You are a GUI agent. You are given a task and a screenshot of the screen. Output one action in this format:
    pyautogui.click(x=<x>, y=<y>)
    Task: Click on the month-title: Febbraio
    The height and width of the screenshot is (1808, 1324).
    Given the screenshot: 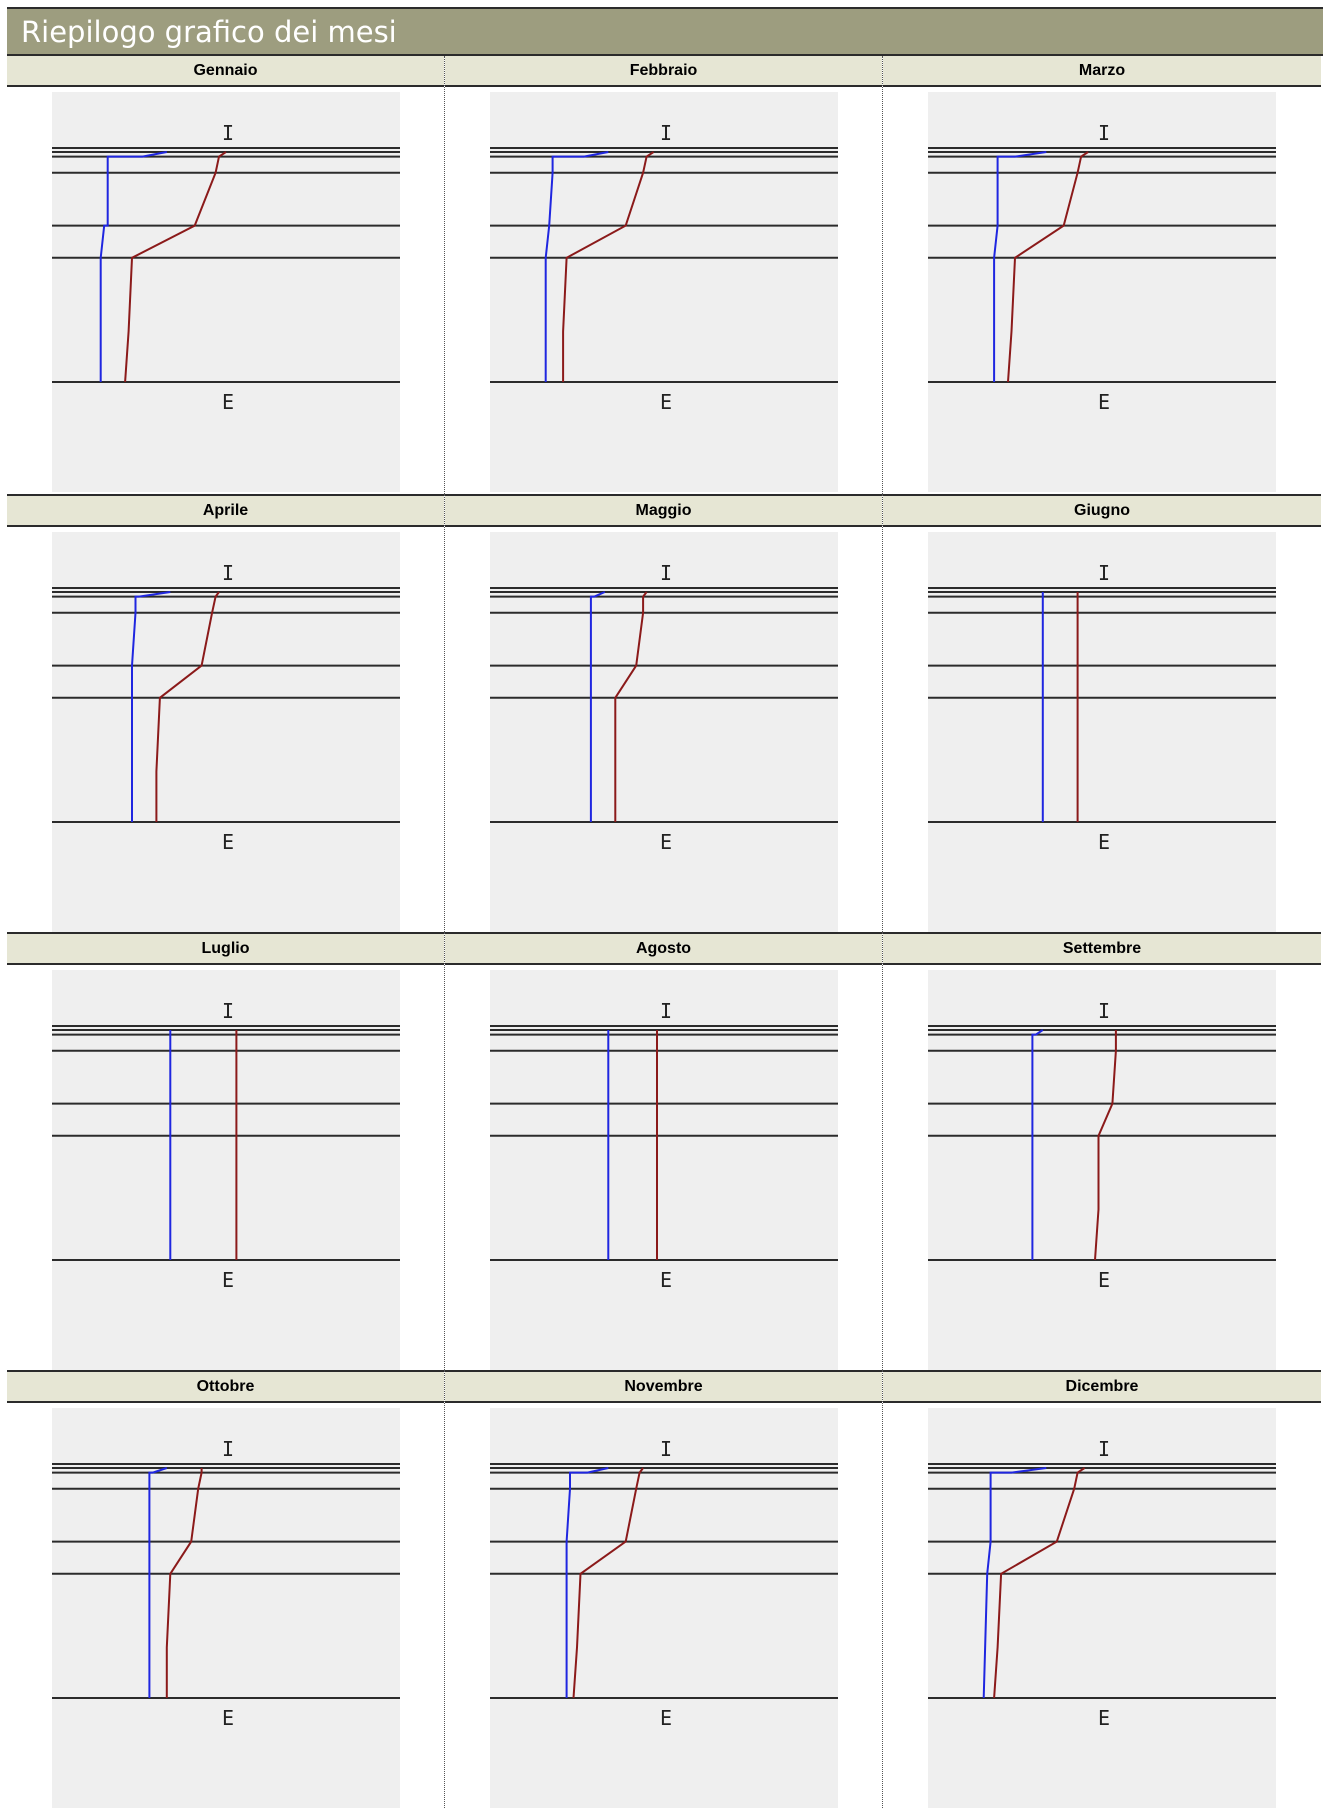 What is the action you would take?
    pyautogui.click(x=663, y=71)
    